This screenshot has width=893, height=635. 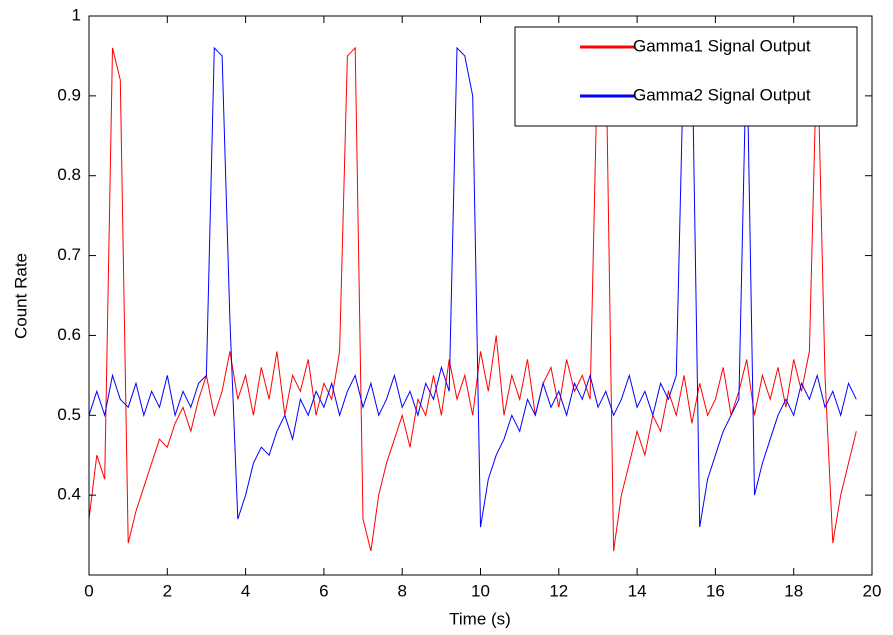 I want to click on y-tick-label: 0.6, so click(x=69, y=334).